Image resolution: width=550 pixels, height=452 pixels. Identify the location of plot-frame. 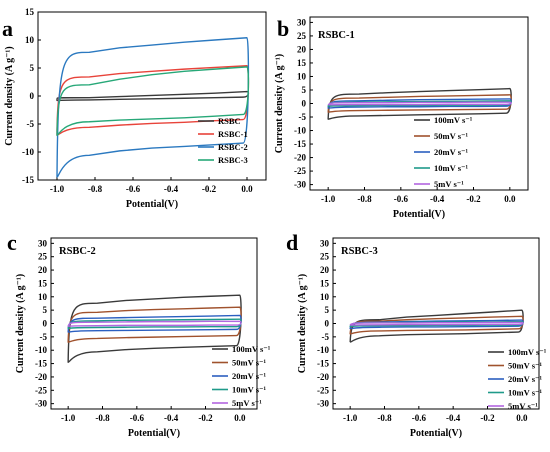
(154, 323).